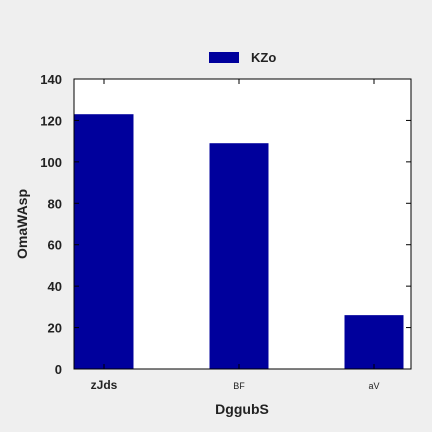  What do you see at coordinates (374, 342) in the screenshot?
I see `bar-aV` at bounding box center [374, 342].